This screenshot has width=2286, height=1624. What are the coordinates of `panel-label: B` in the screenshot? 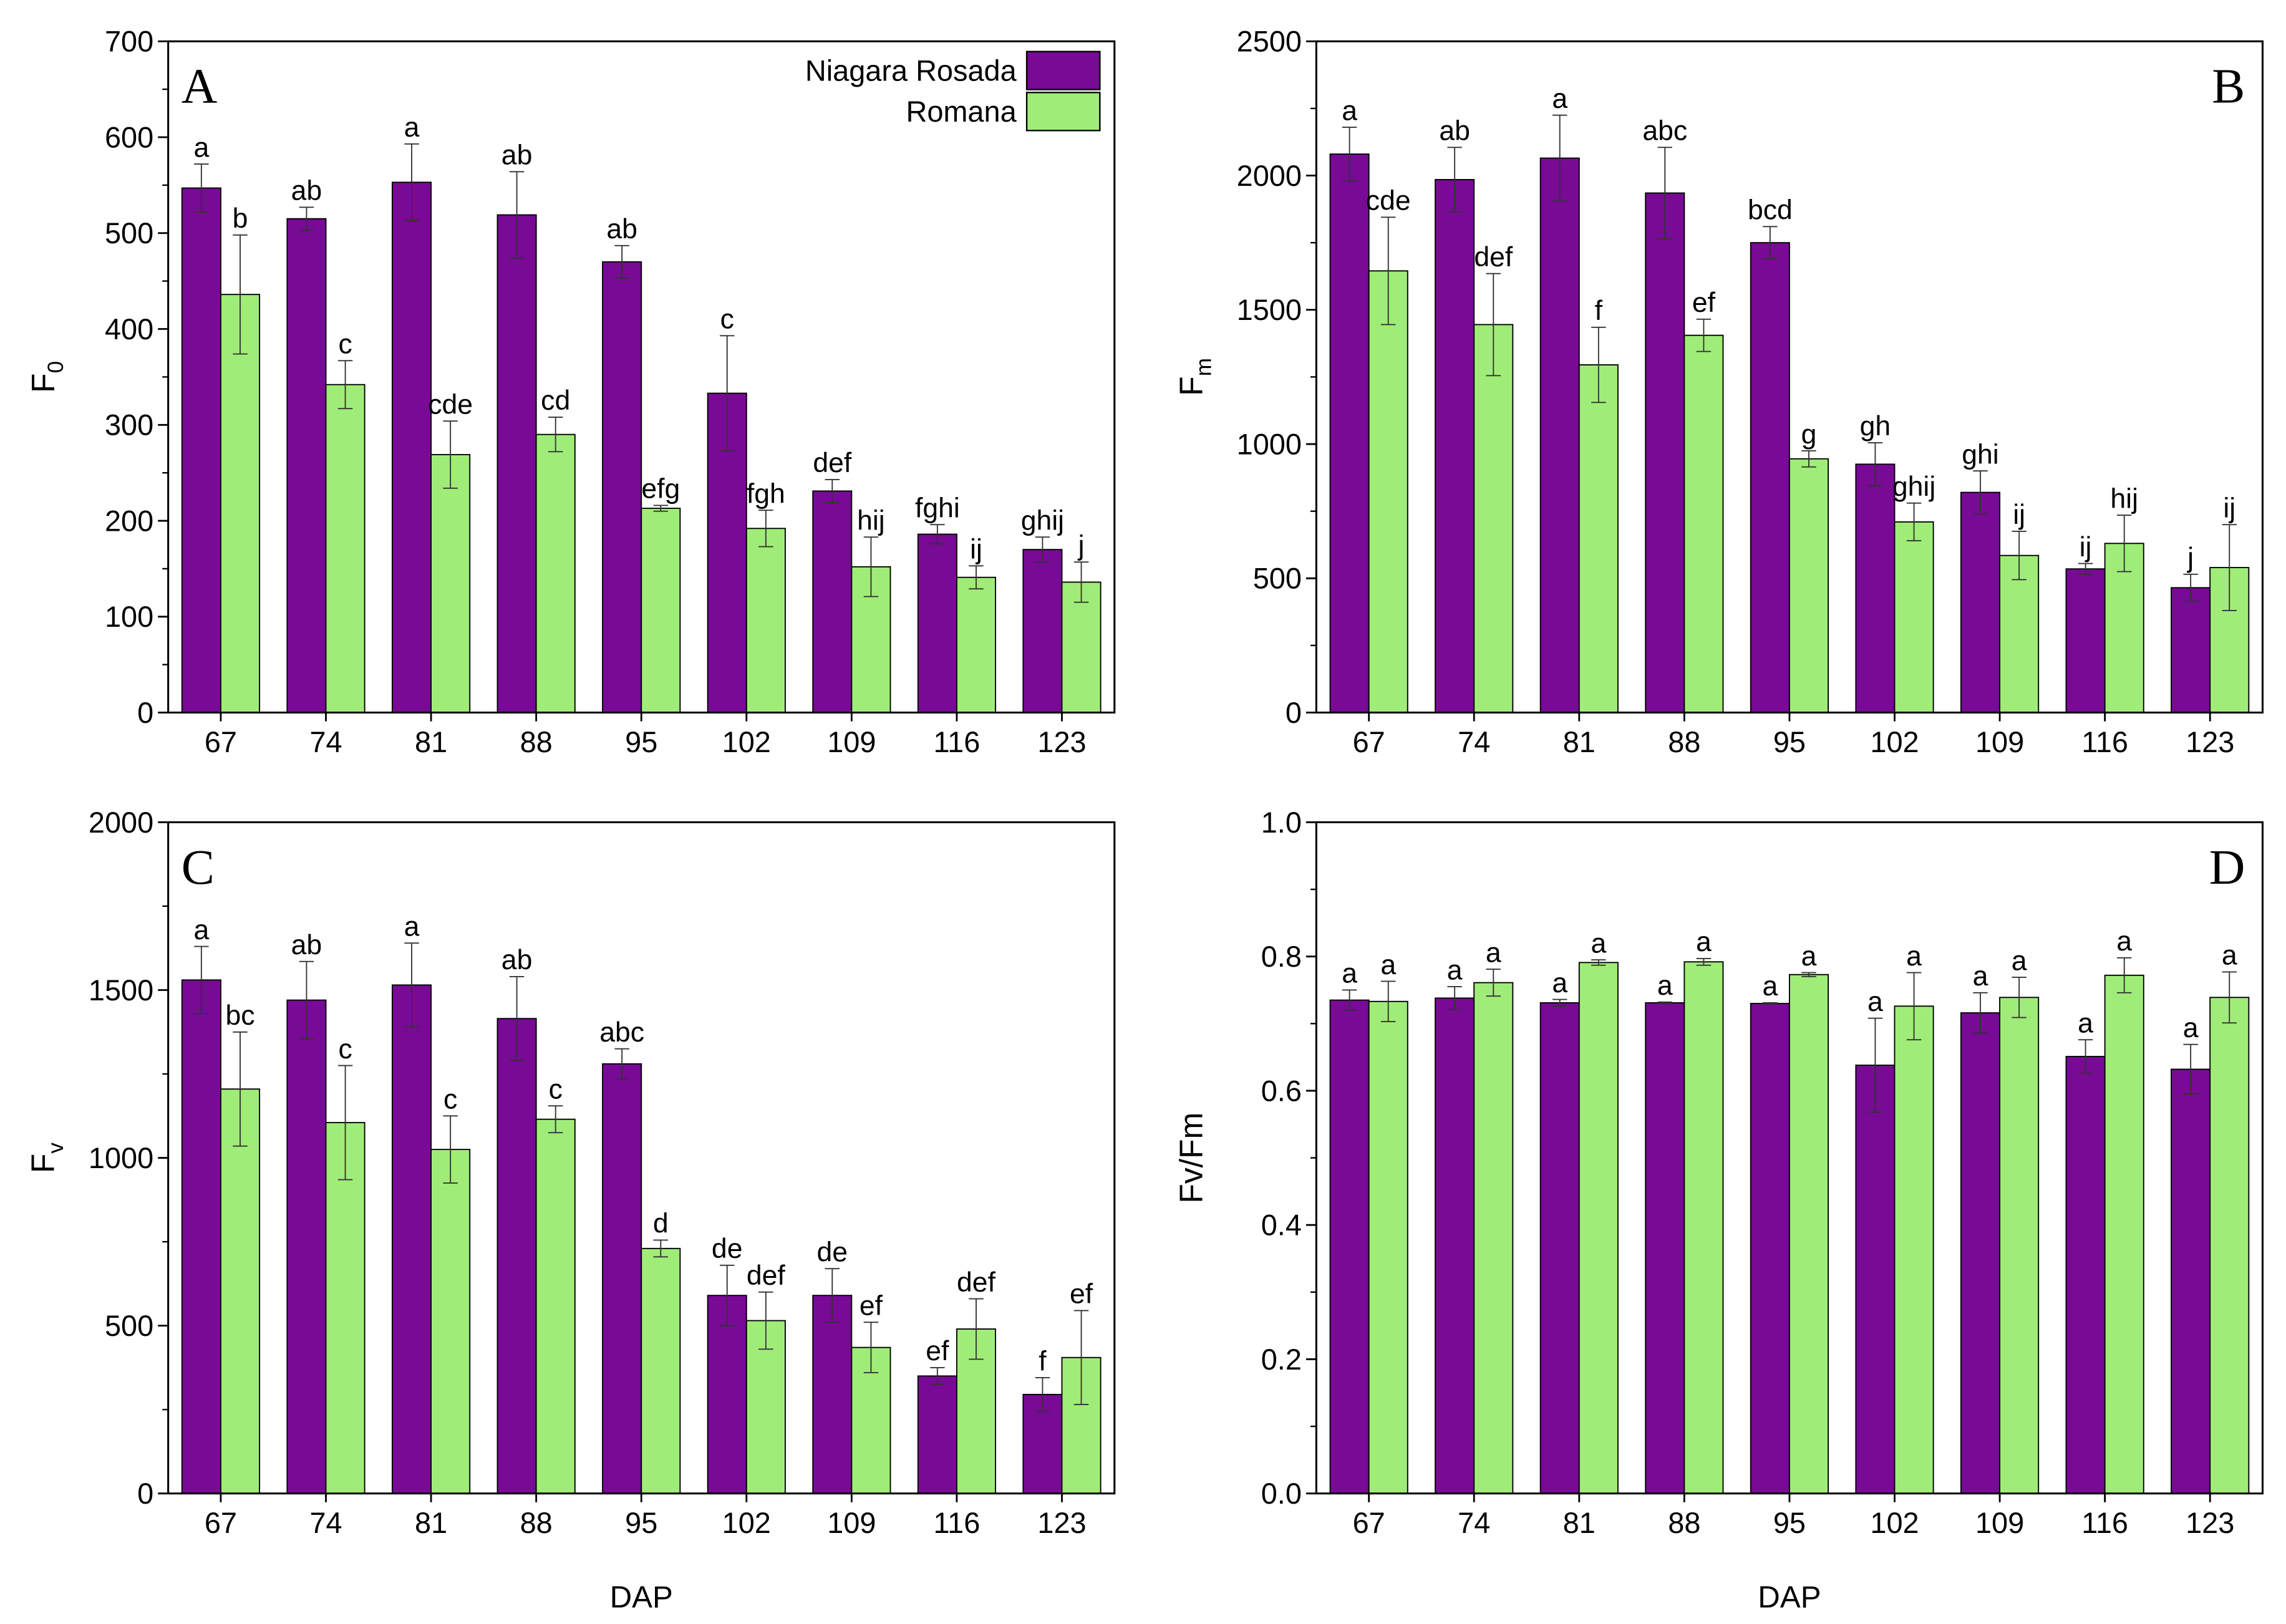 It's located at (2229, 86).